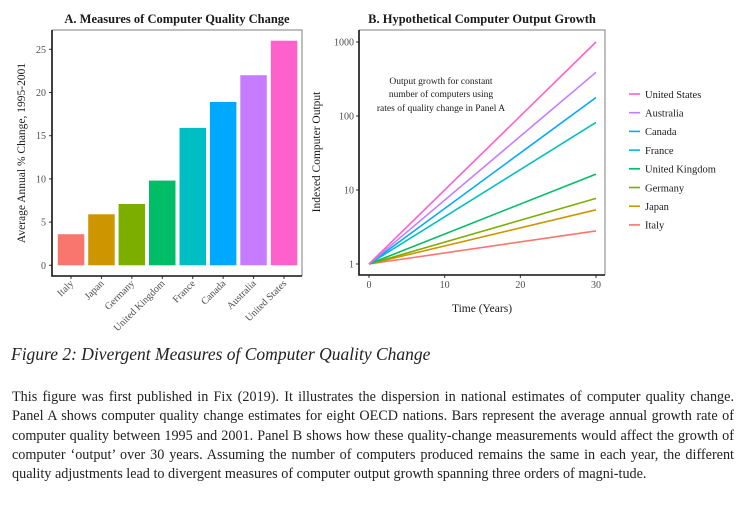  Describe the element at coordinates (484, 283) in the screenshot. I see `panel-b-x-ticks: 0 10 20 30` at that location.